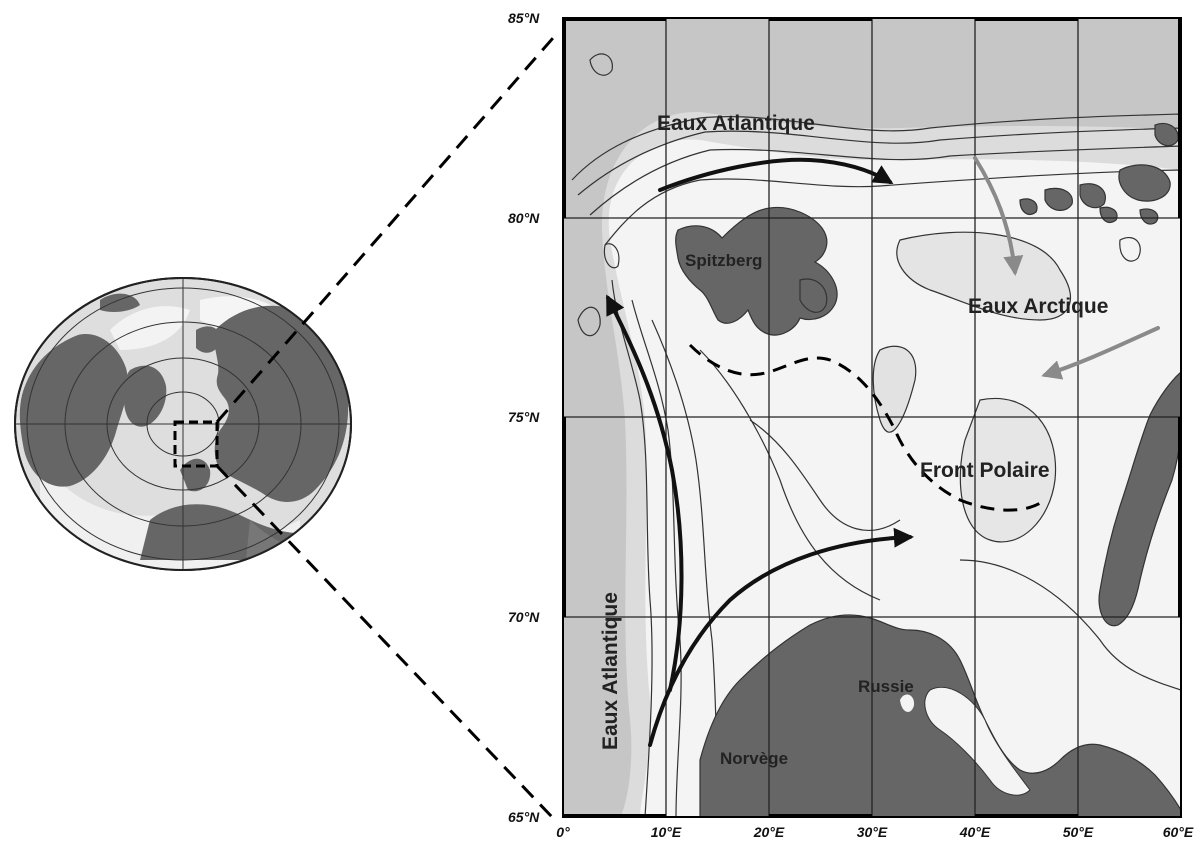 Image resolution: width=1202 pixels, height=841 pixels. I want to click on label-eaux-atlantique-north: Eaux Atlantique, so click(736, 123).